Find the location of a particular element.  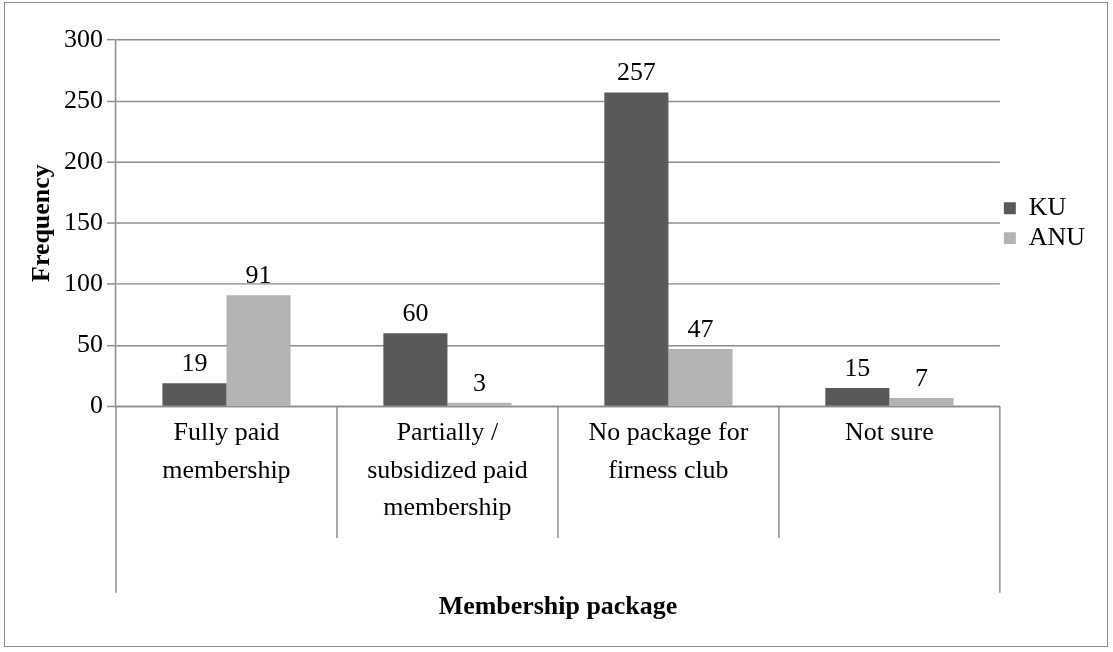

data-label: 7 is located at coordinates (921, 377).